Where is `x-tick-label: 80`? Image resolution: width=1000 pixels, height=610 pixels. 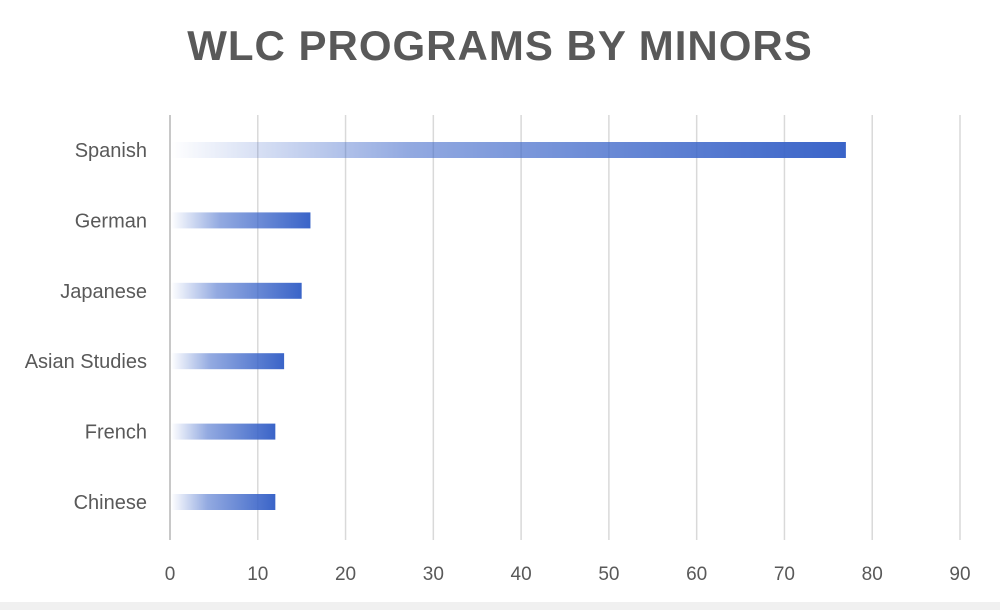
x-tick-label: 80 is located at coordinates (872, 574).